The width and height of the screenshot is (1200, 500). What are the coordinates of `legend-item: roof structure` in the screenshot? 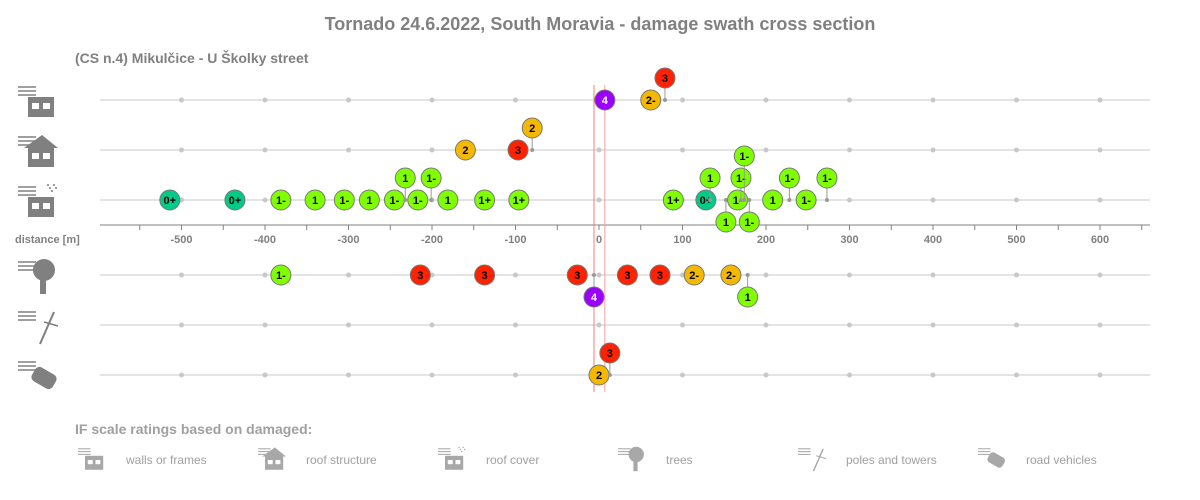 It's located at (317, 460).